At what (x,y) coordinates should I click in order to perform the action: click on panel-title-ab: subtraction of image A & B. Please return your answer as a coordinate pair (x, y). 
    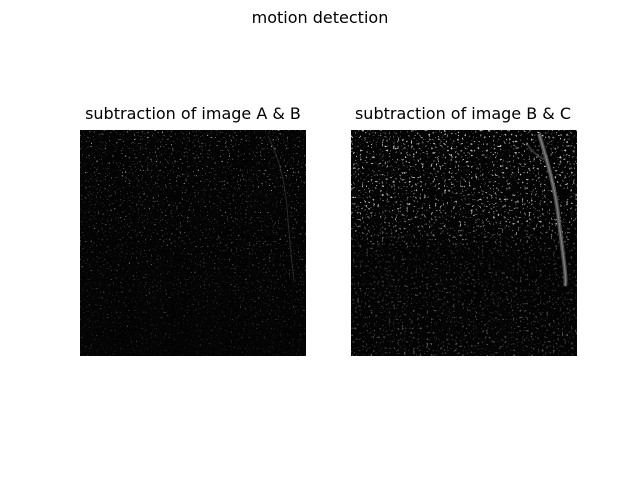
    Looking at the image, I should click on (193, 113).